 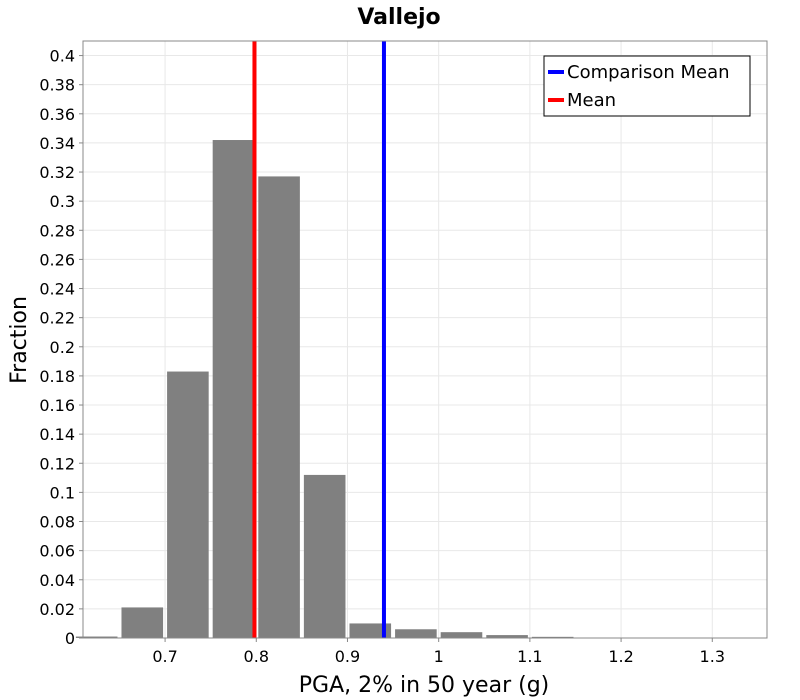 I want to click on y-tick-label: 0.02, so click(x=57, y=609).